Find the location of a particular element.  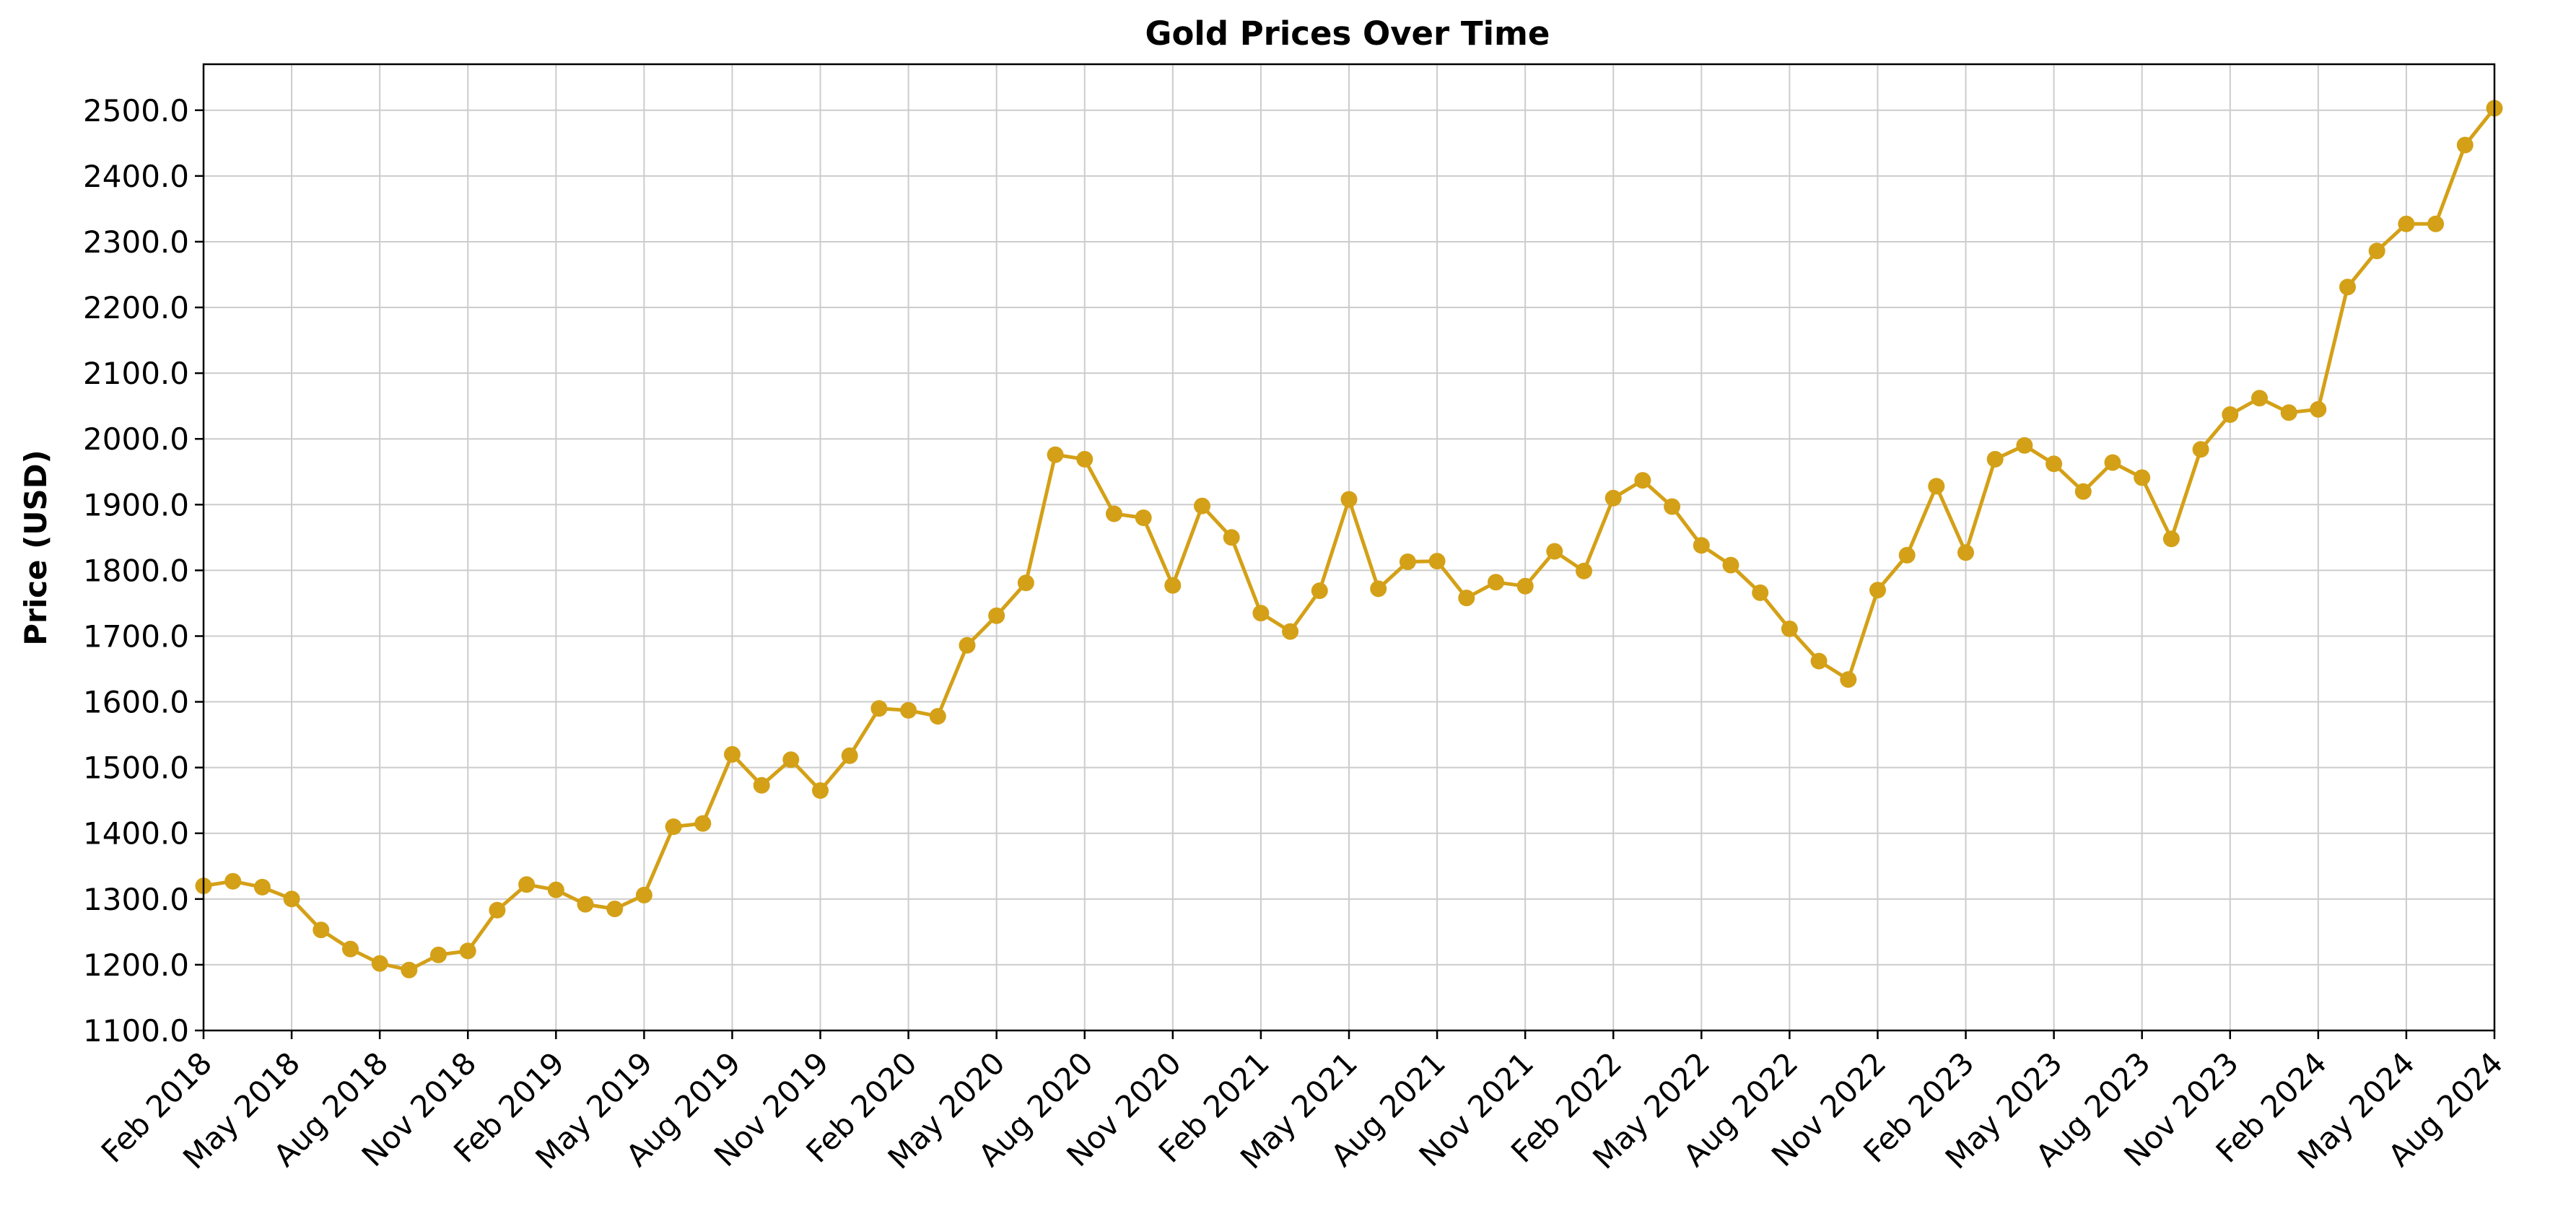

chart-title: Gold Prices Over Time is located at coordinates (1347, 33).